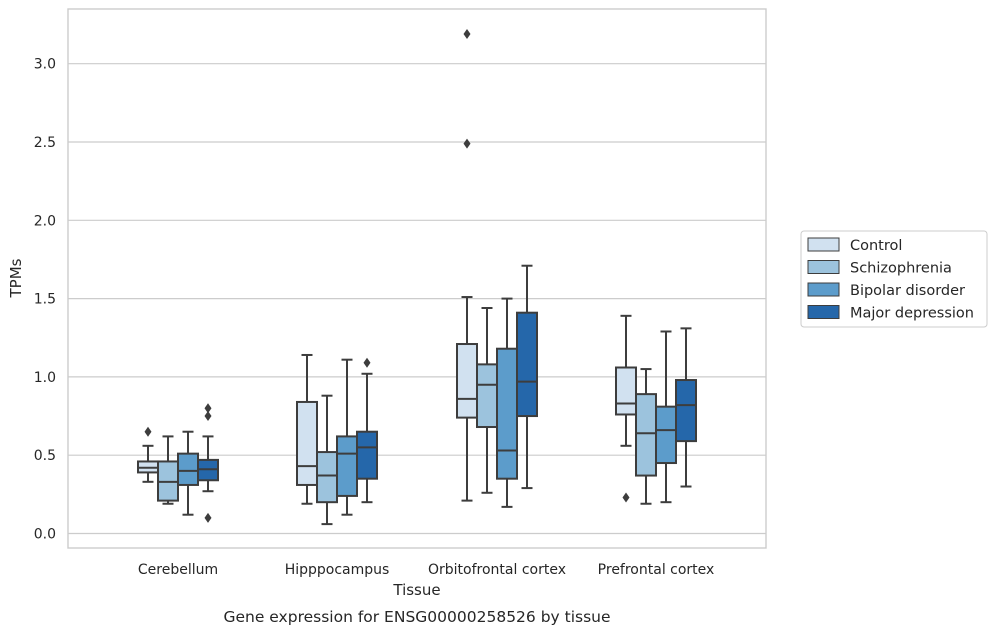 The width and height of the screenshot is (997, 634). What do you see at coordinates (497, 570) in the screenshot?
I see `x-tick-label: Orbitofrontal cortex` at bounding box center [497, 570].